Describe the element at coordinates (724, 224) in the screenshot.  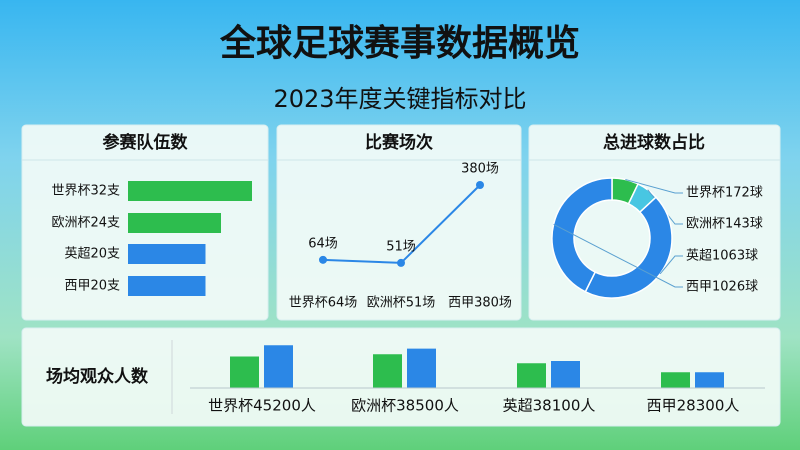
I see `legend-label: 欧洲杯143球` at that location.